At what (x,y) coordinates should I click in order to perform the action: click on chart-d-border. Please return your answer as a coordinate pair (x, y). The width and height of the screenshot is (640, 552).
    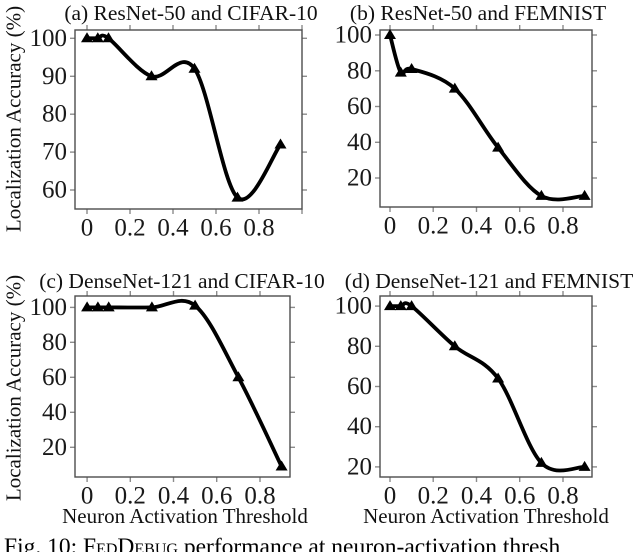
    Looking at the image, I should click on (486, 386).